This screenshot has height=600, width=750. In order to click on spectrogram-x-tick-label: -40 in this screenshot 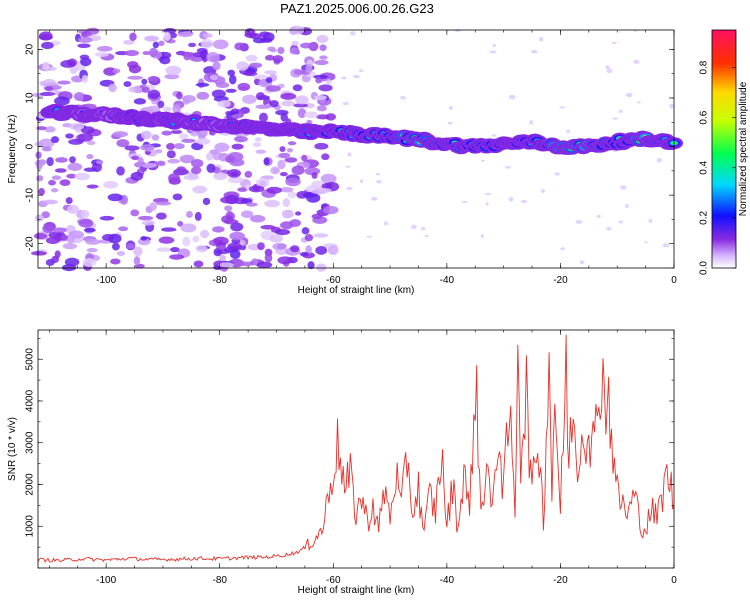, I will do `click(447, 280)`.